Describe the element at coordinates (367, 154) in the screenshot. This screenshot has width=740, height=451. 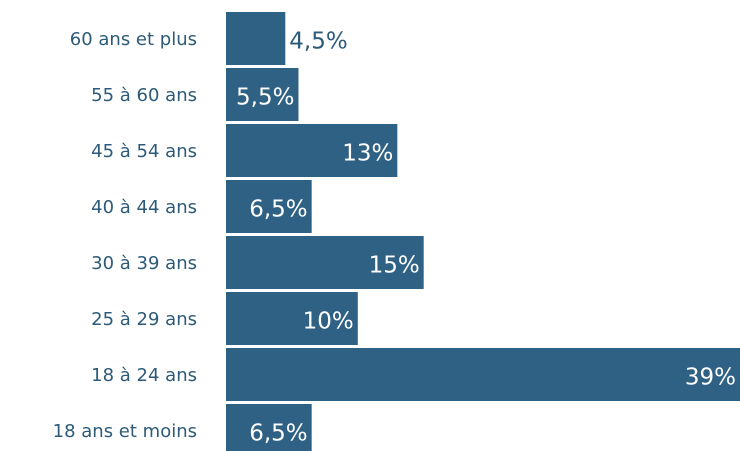
I see `value-label: 13%` at that location.